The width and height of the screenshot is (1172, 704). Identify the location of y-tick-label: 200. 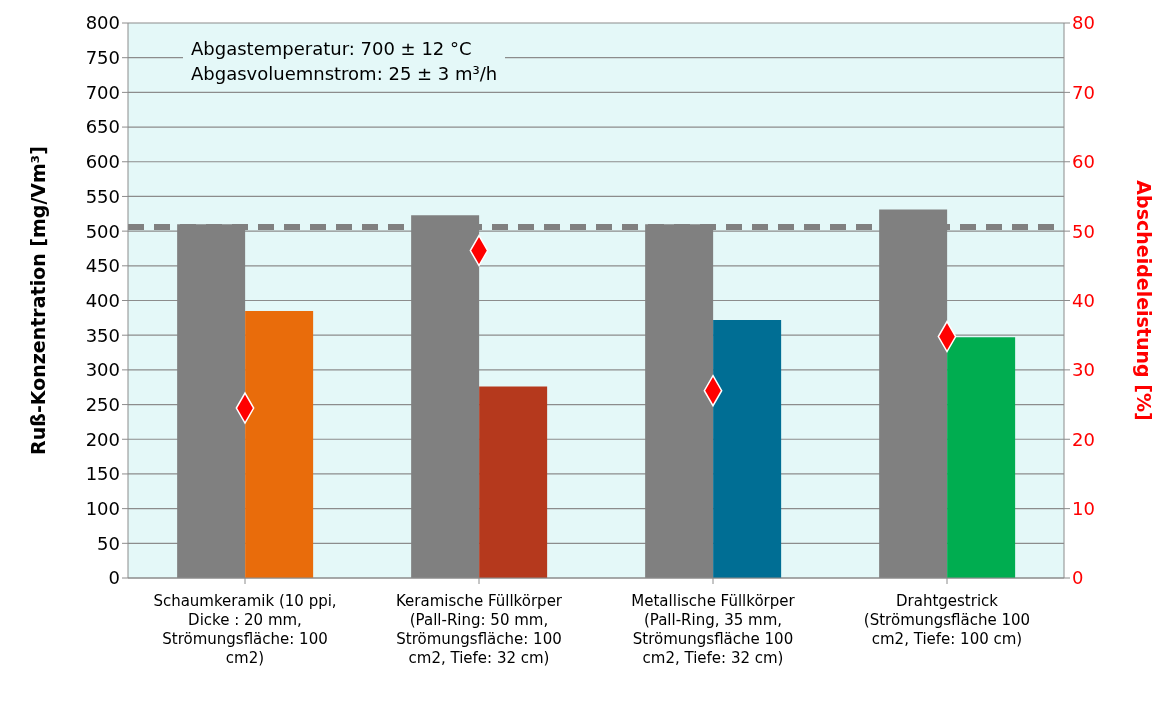
(102, 439).